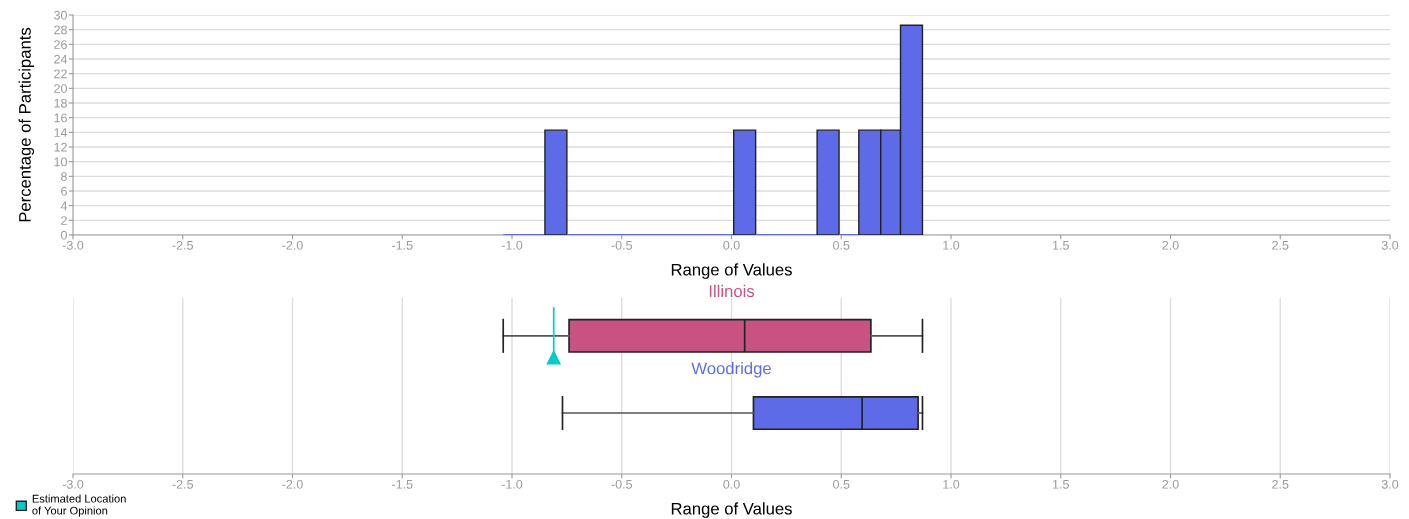 The image size is (1409, 519). Describe the element at coordinates (60, 147) in the screenshot. I see `y-tick-label: 12` at that location.